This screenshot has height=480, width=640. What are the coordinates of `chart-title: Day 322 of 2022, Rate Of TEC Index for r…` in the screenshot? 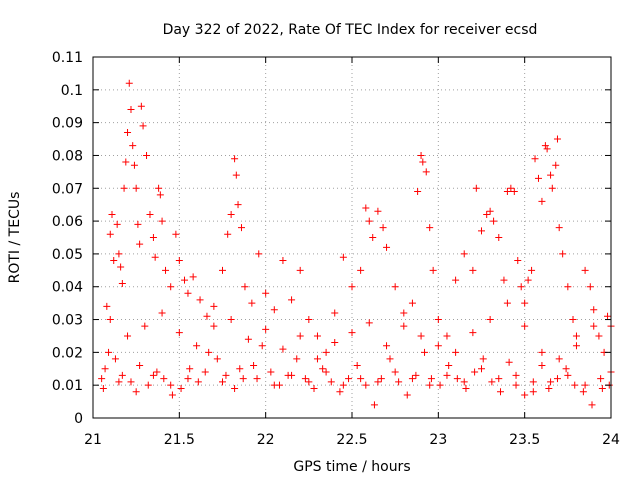 It's located at (350, 30).